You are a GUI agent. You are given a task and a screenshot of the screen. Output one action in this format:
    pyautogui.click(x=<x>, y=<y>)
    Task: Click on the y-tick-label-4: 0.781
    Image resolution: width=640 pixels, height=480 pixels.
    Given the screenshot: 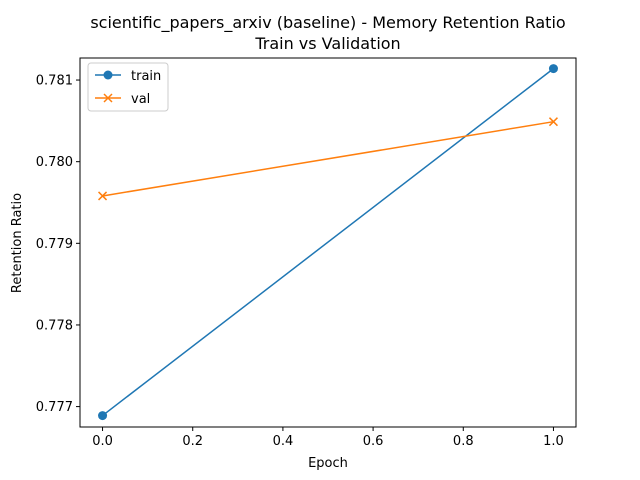 What is the action you would take?
    pyautogui.click(x=54, y=81)
    